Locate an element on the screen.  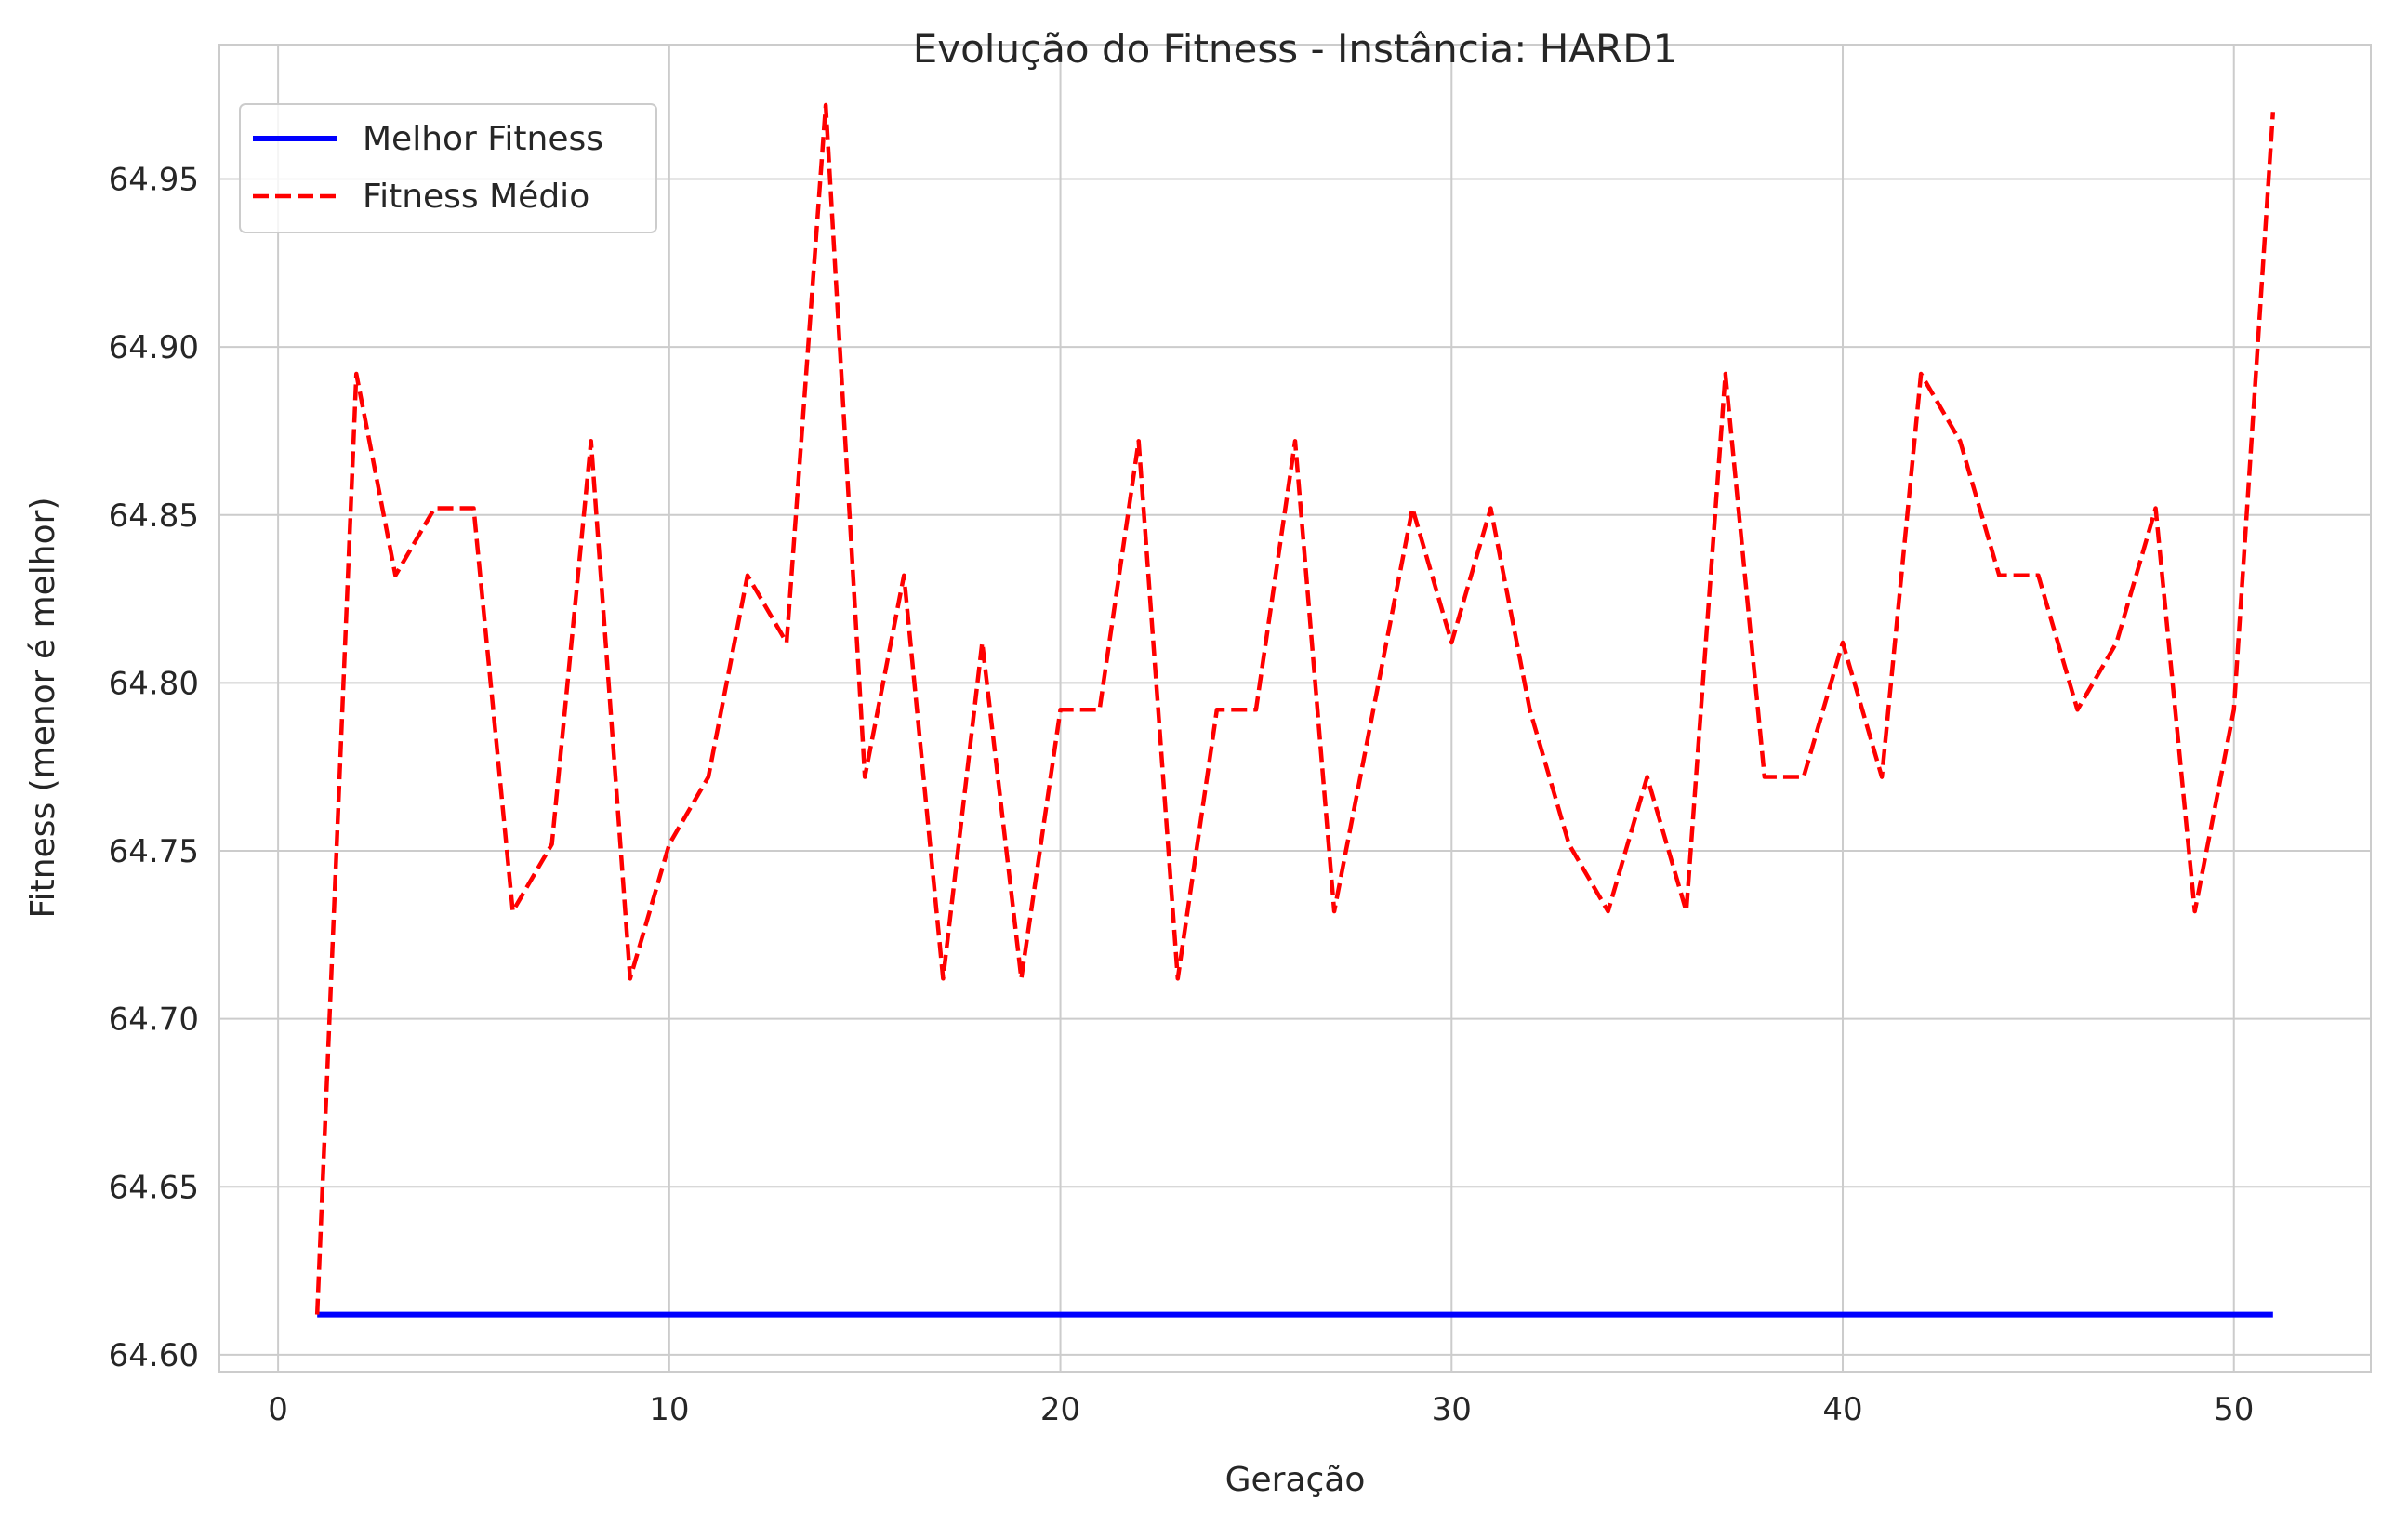
y-tick-label: 64.90 is located at coordinates (154, 347).